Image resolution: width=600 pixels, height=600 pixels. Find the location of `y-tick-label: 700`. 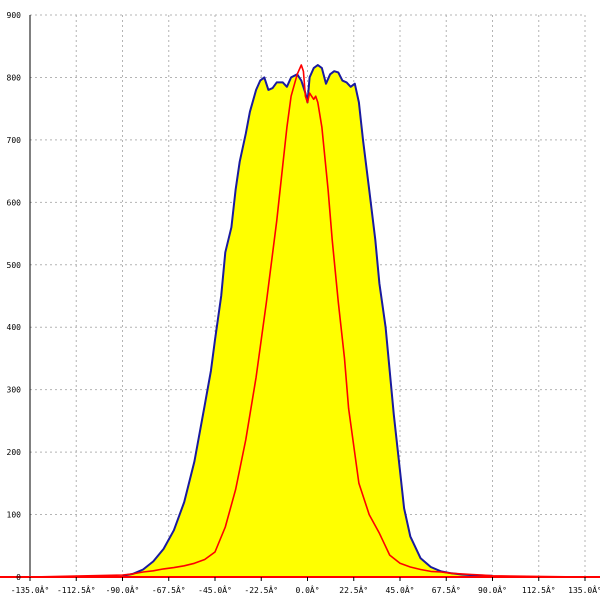

y-tick-label: 700 is located at coordinates (14, 140).